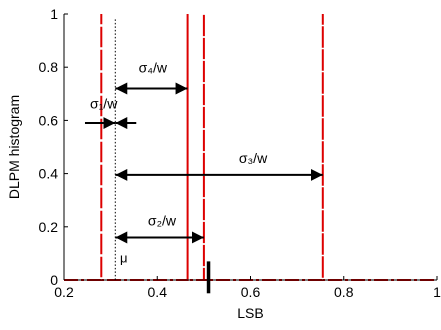 This screenshot has width=441, height=330. What do you see at coordinates (54, 14) in the screenshot?
I see `y-tick-label: 1` at bounding box center [54, 14].